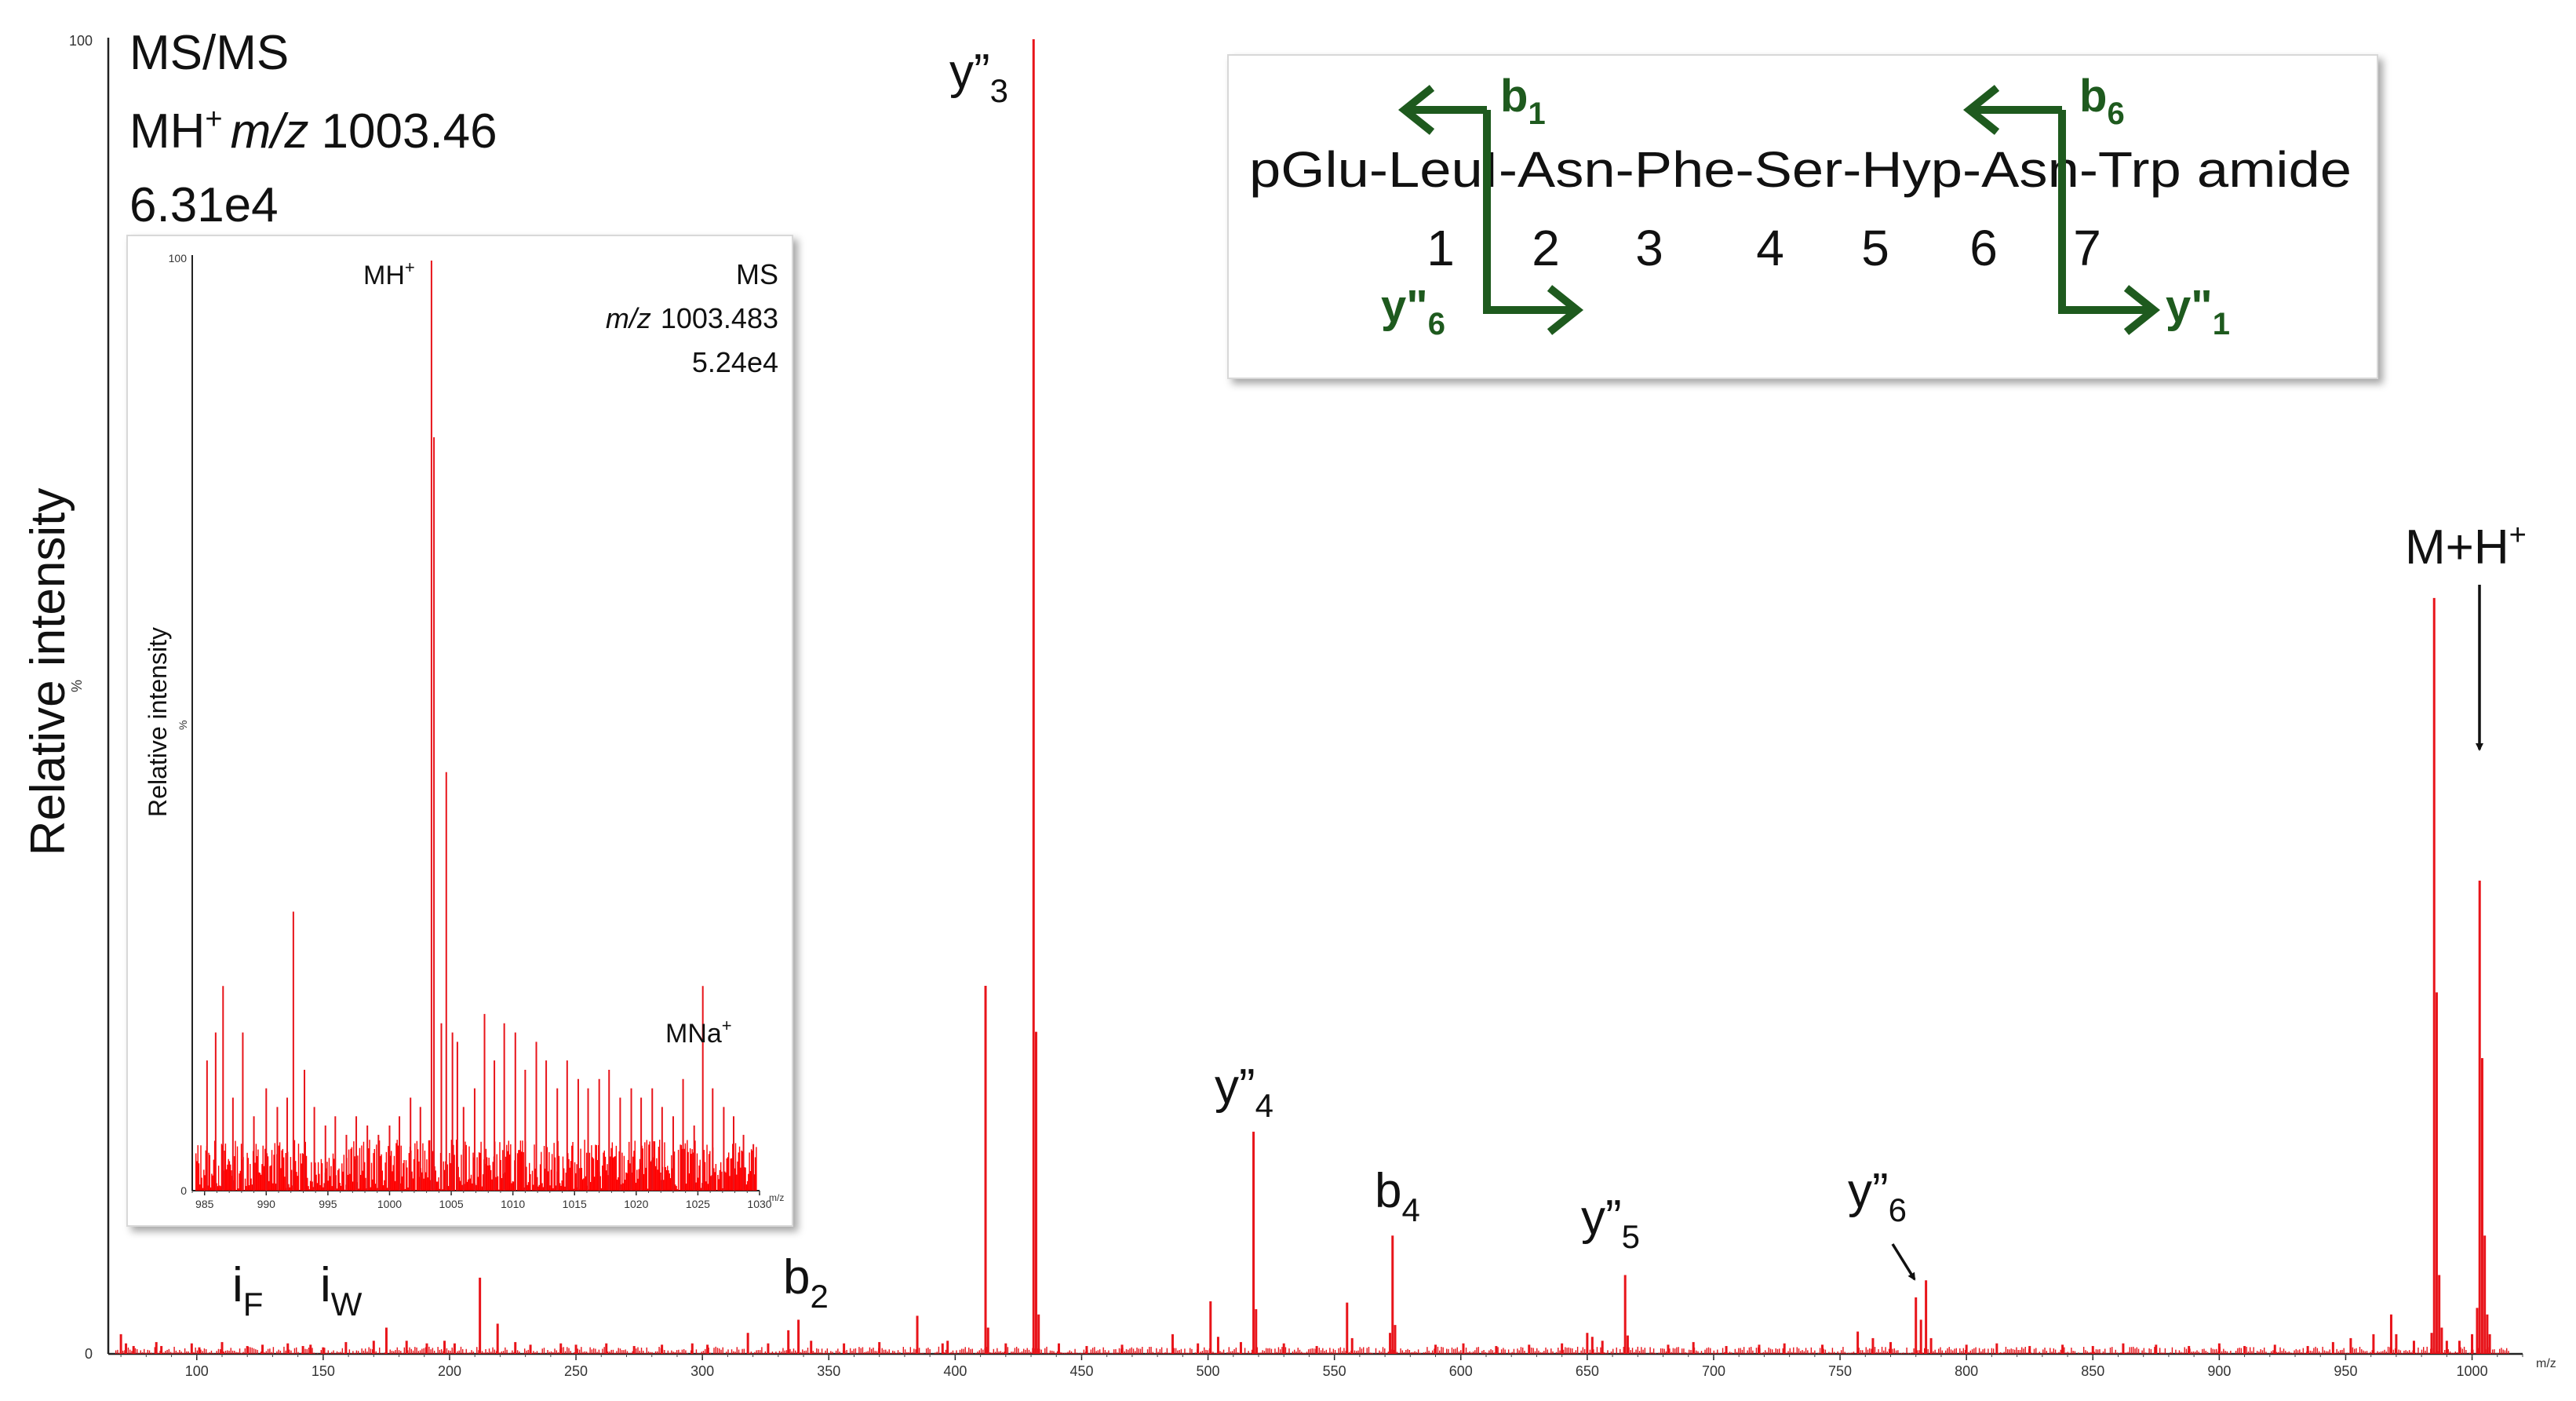 The width and height of the screenshot is (2576, 1401). I want to click on x-tick-label: 900, so click(2219, 1371).